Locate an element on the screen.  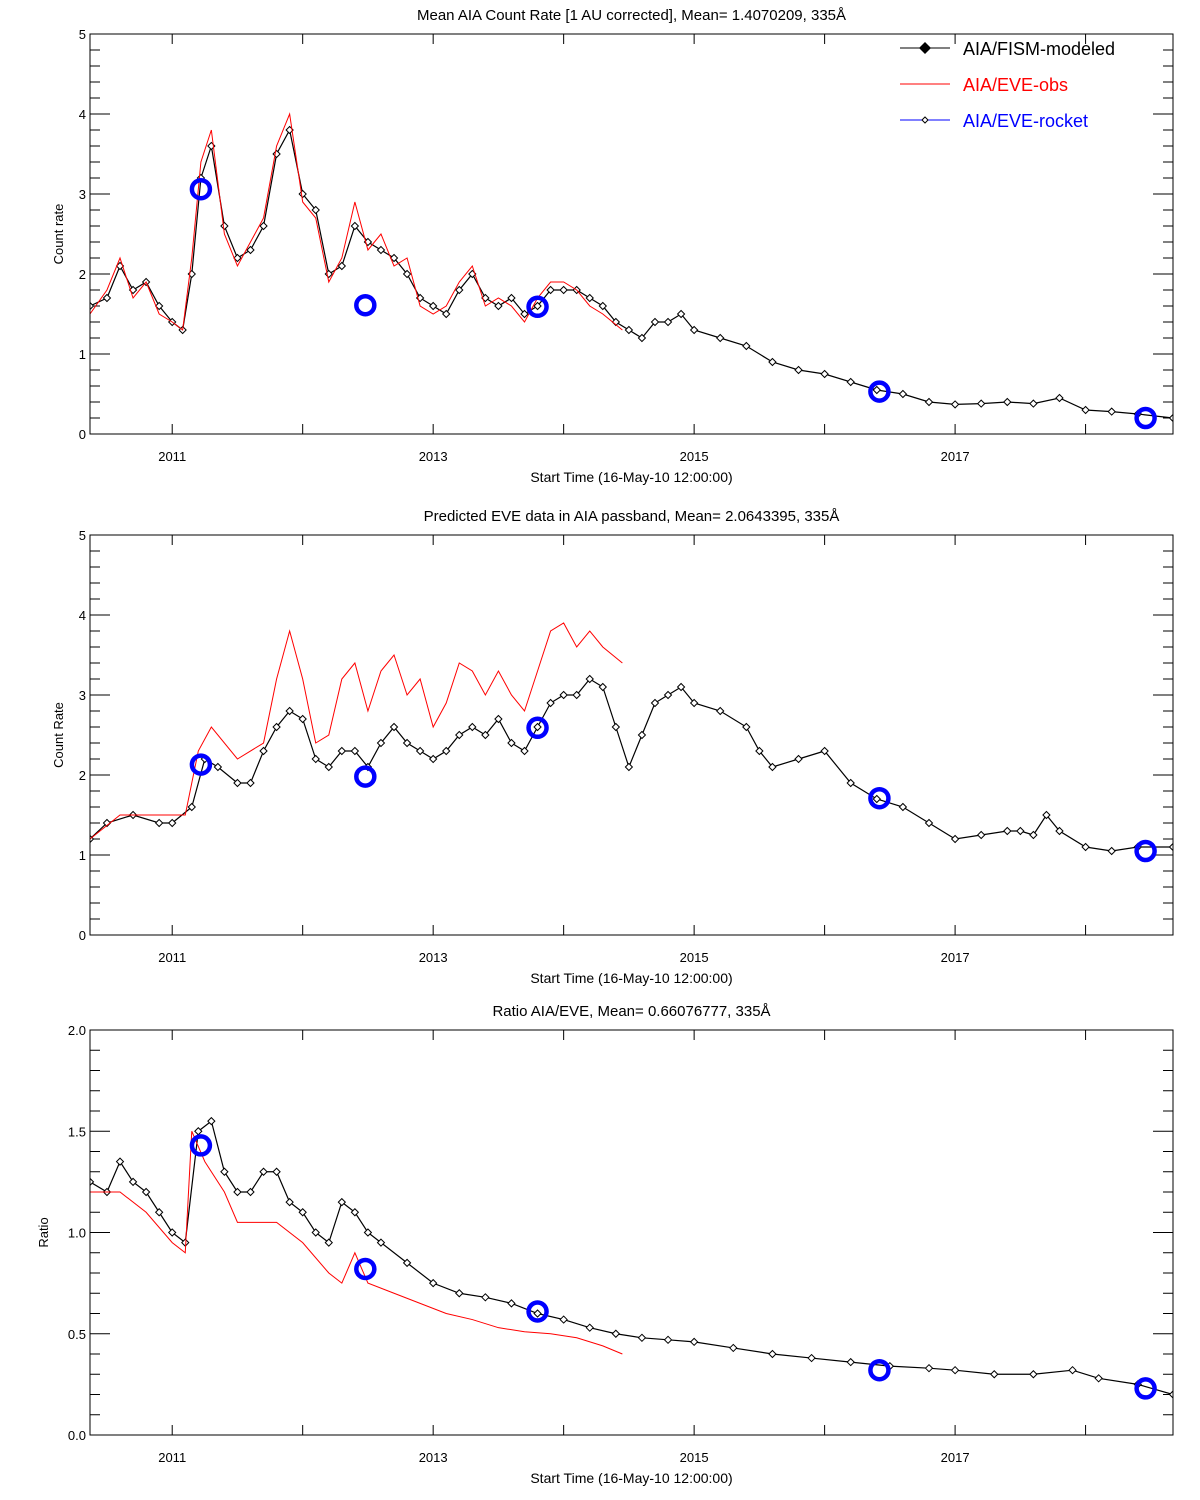
y-tick-label: 5 is located at coordinates (82, 34).